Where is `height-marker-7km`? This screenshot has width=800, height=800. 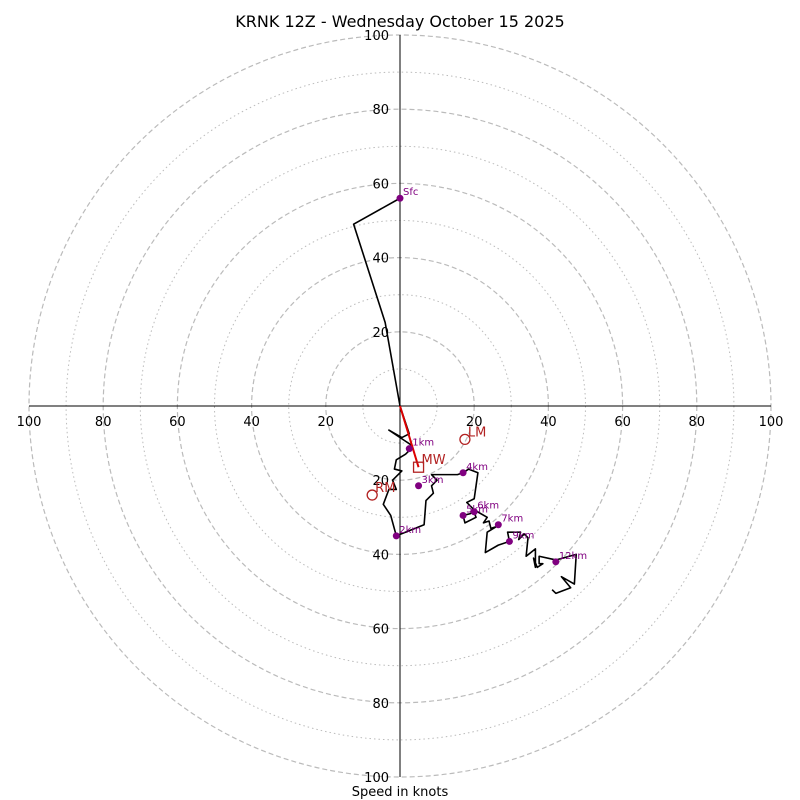 height-marker-7km is located at coordinates (498, 525).